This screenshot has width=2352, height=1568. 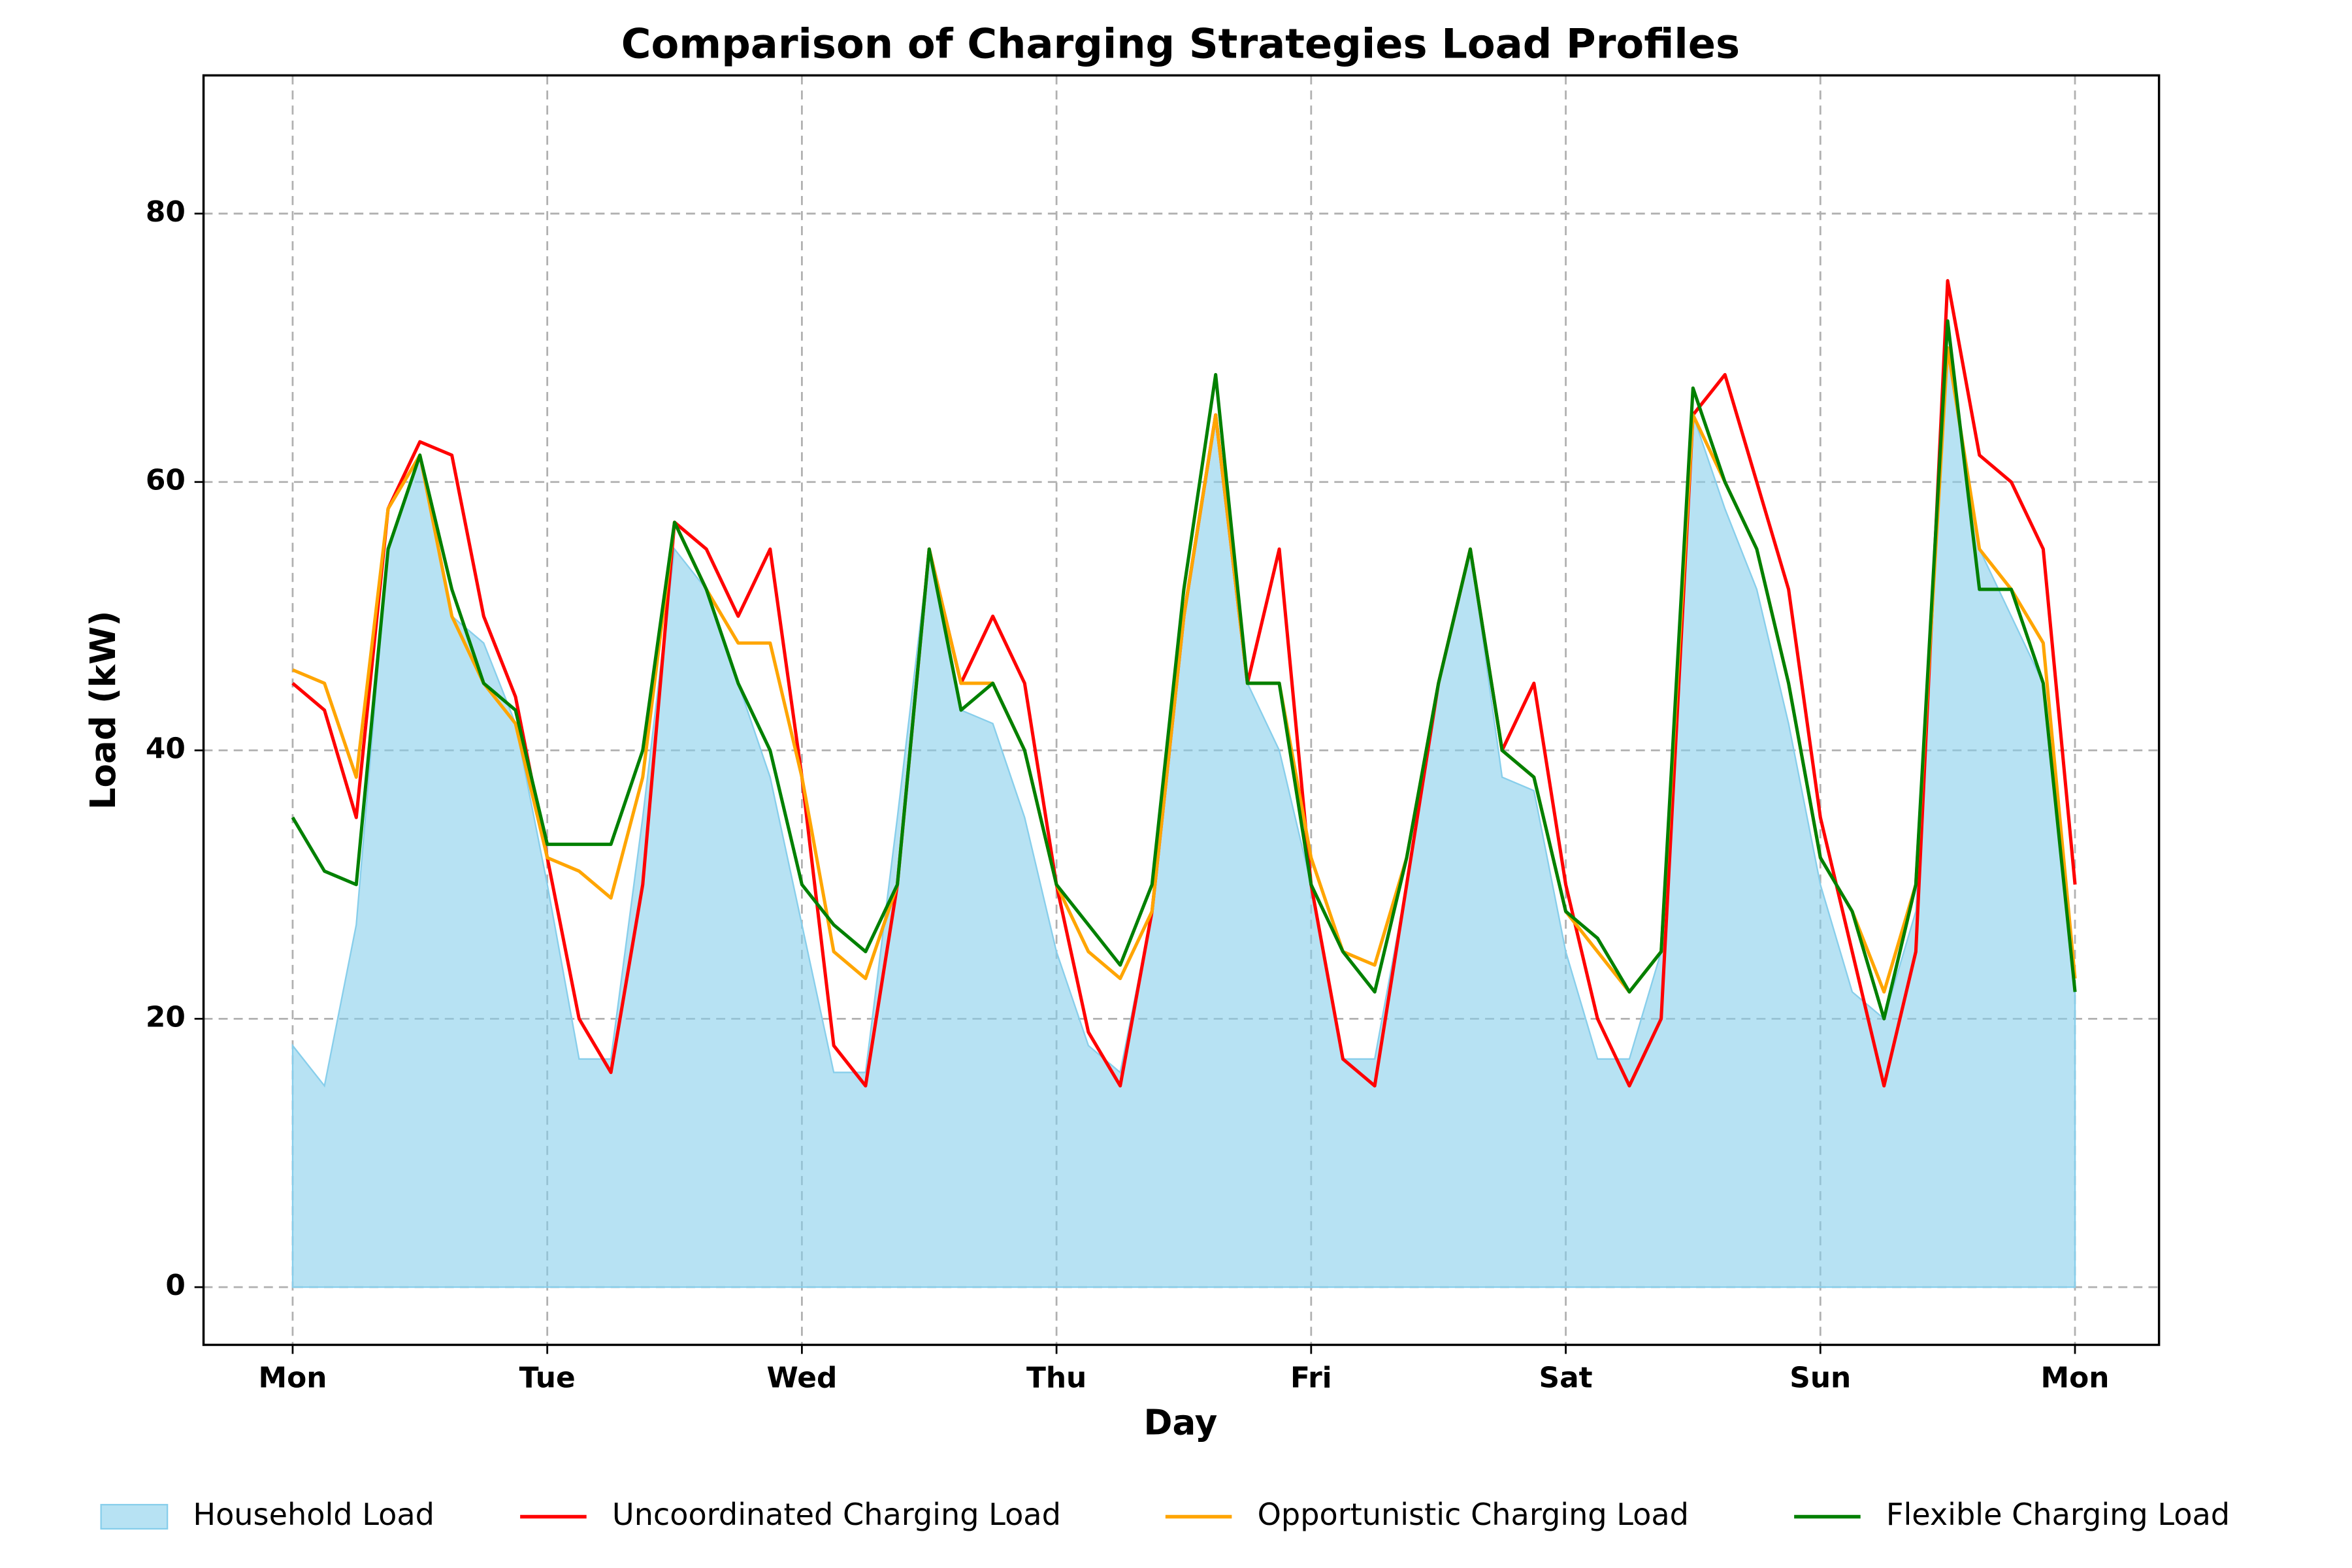 I want to click on legend-label: Uncoordinated Charging Load, so click(x=836, y=1514).